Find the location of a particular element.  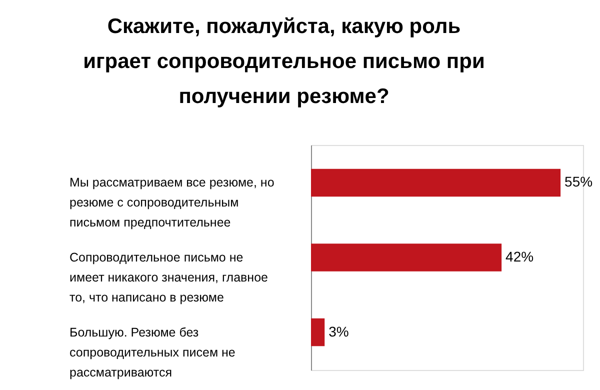

y-tick-label: Сопроводительное письмо не имеет никакого значения, главное то, что написано в резюме is located at coordinates (169, 277).